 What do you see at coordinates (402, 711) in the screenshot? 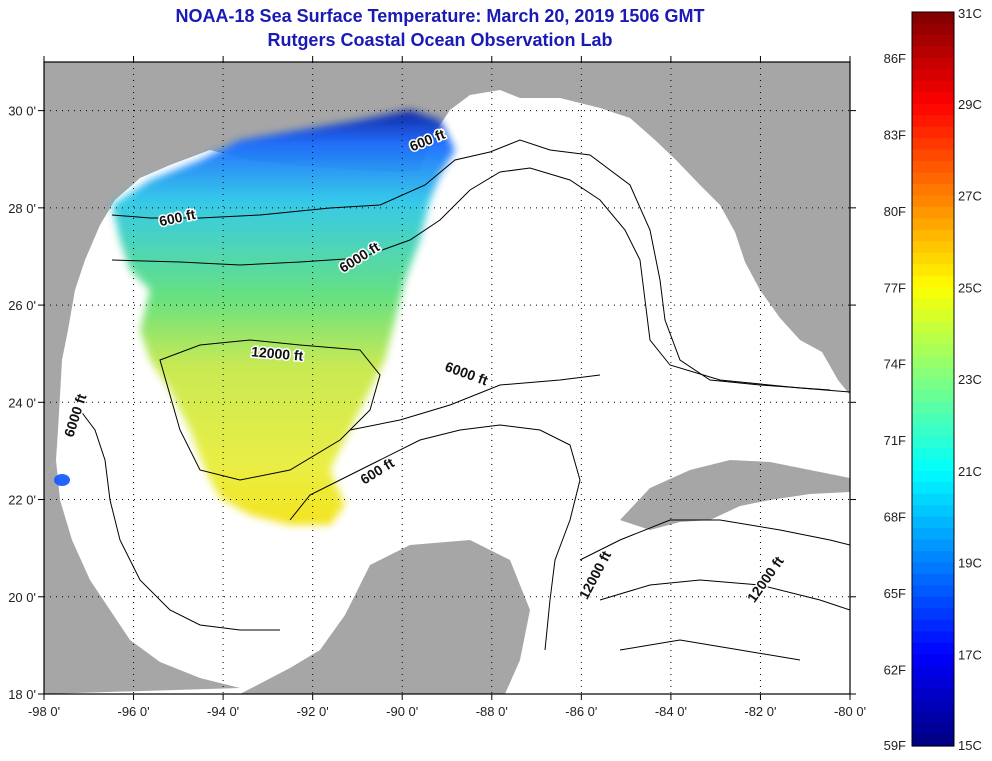
I see `lon-tick-label: -90 0'` at bounding box center [402, 711].